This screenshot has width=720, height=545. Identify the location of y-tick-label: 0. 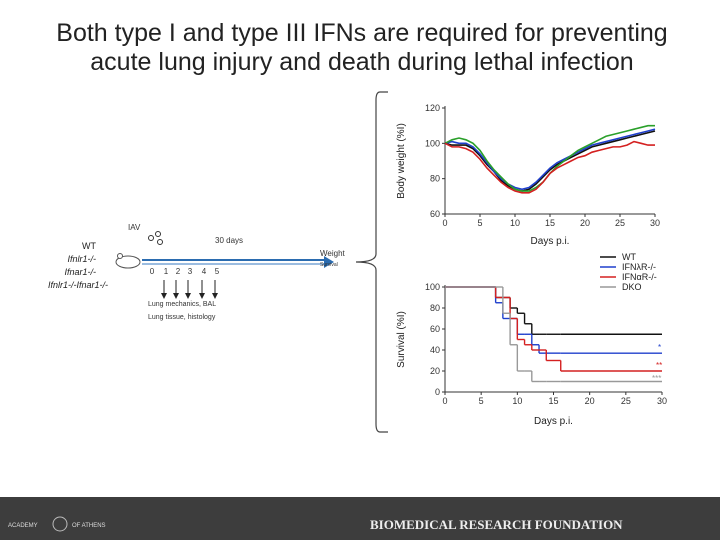
(437, 392).